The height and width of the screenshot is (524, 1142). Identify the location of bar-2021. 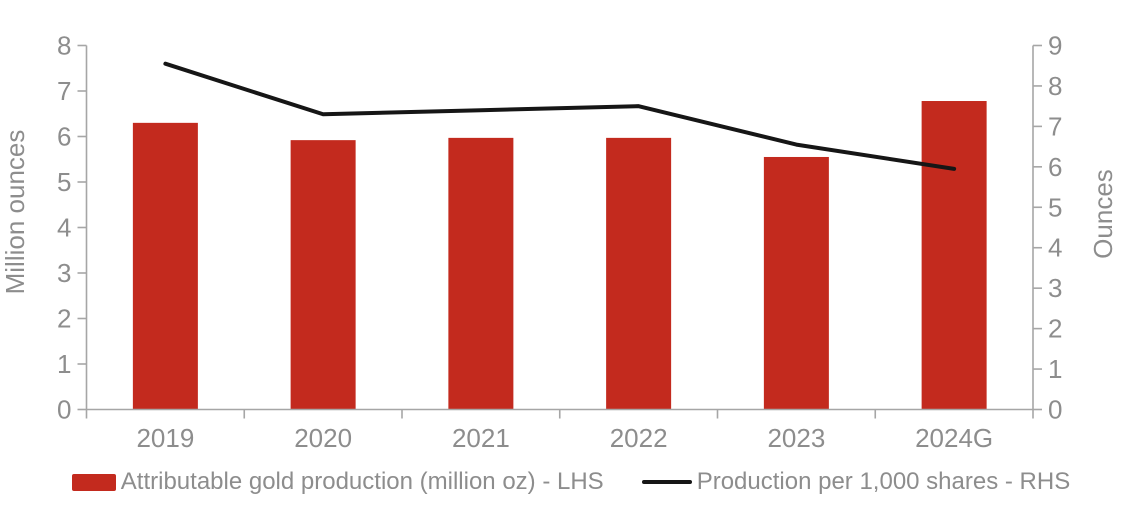
(481, 273).